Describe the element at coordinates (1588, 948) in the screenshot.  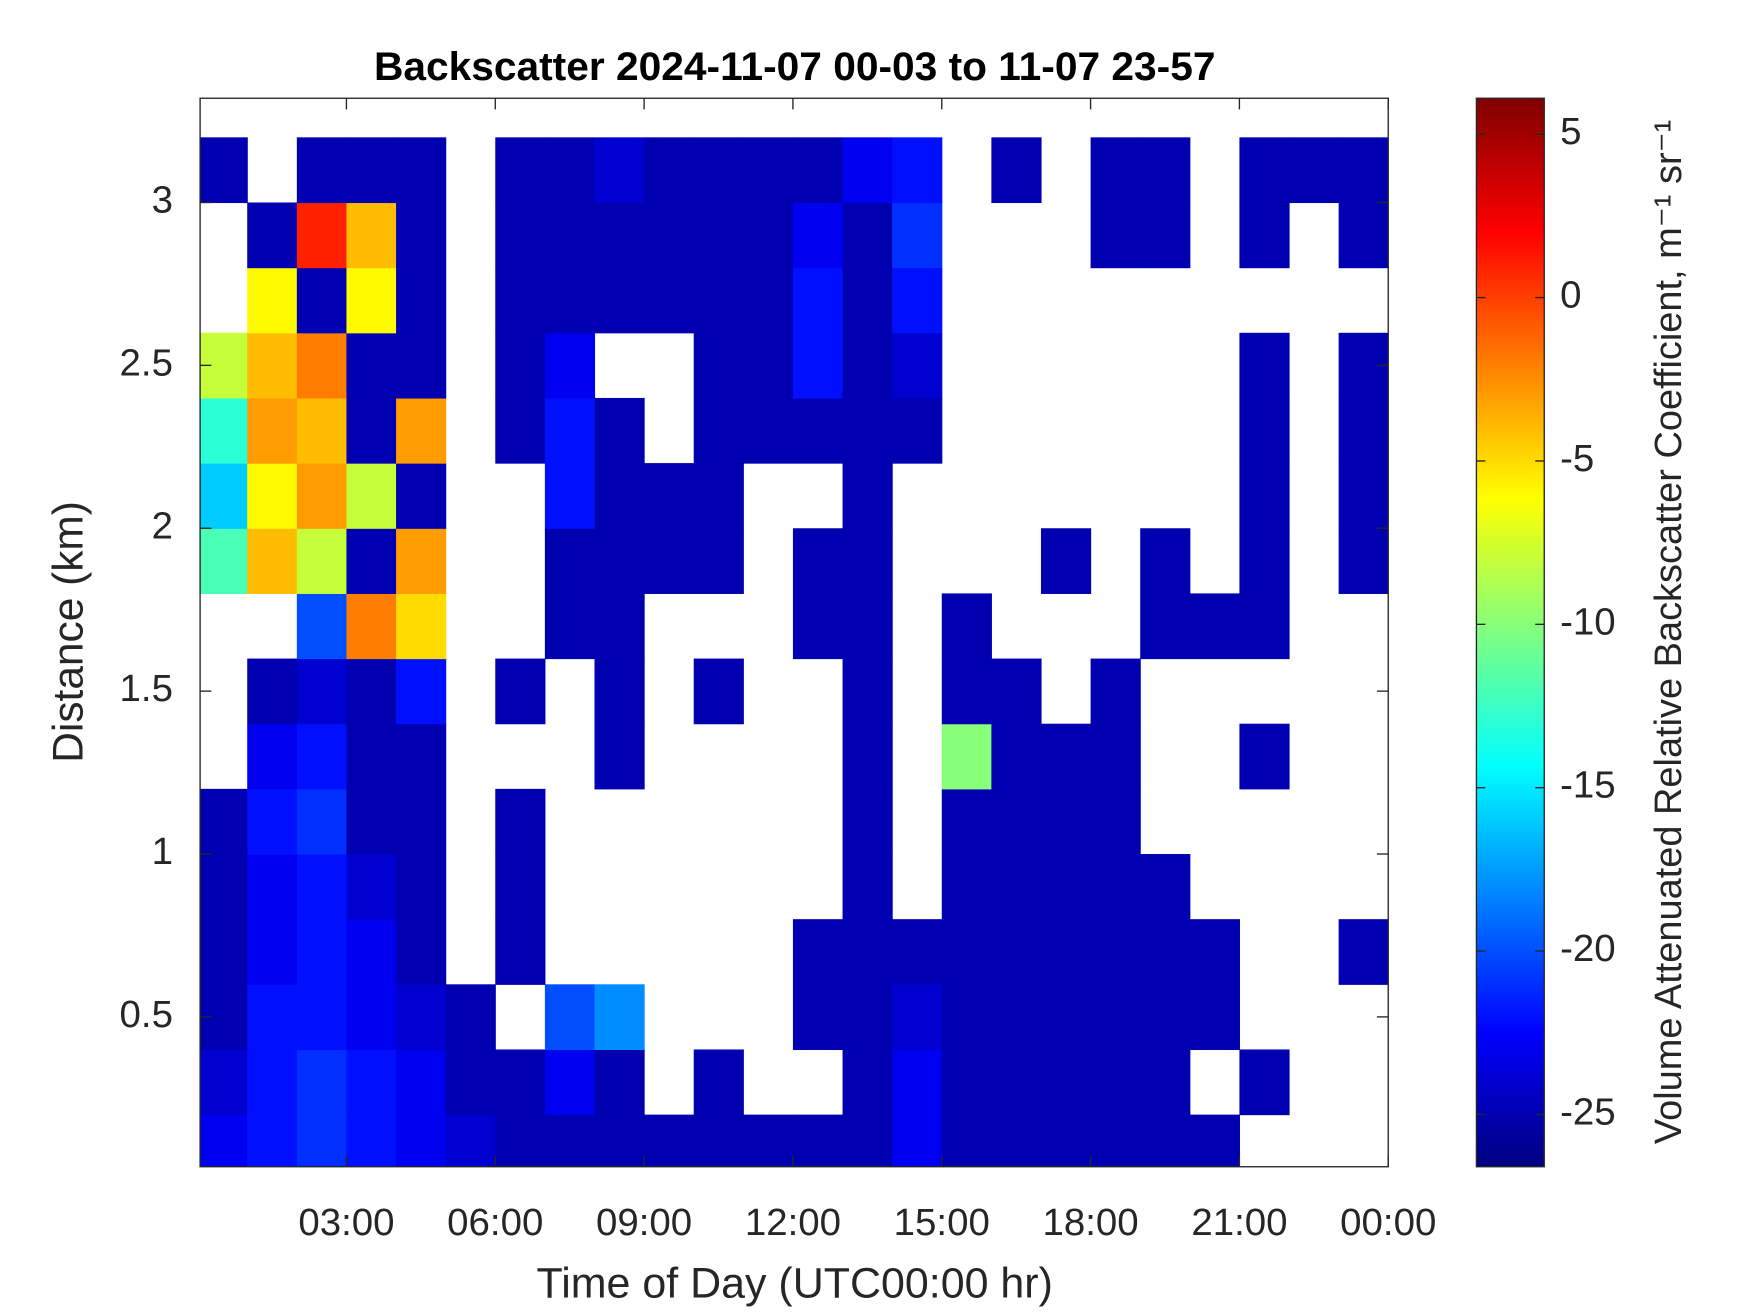
I see `colorbar-tick-label: -20` at that location.